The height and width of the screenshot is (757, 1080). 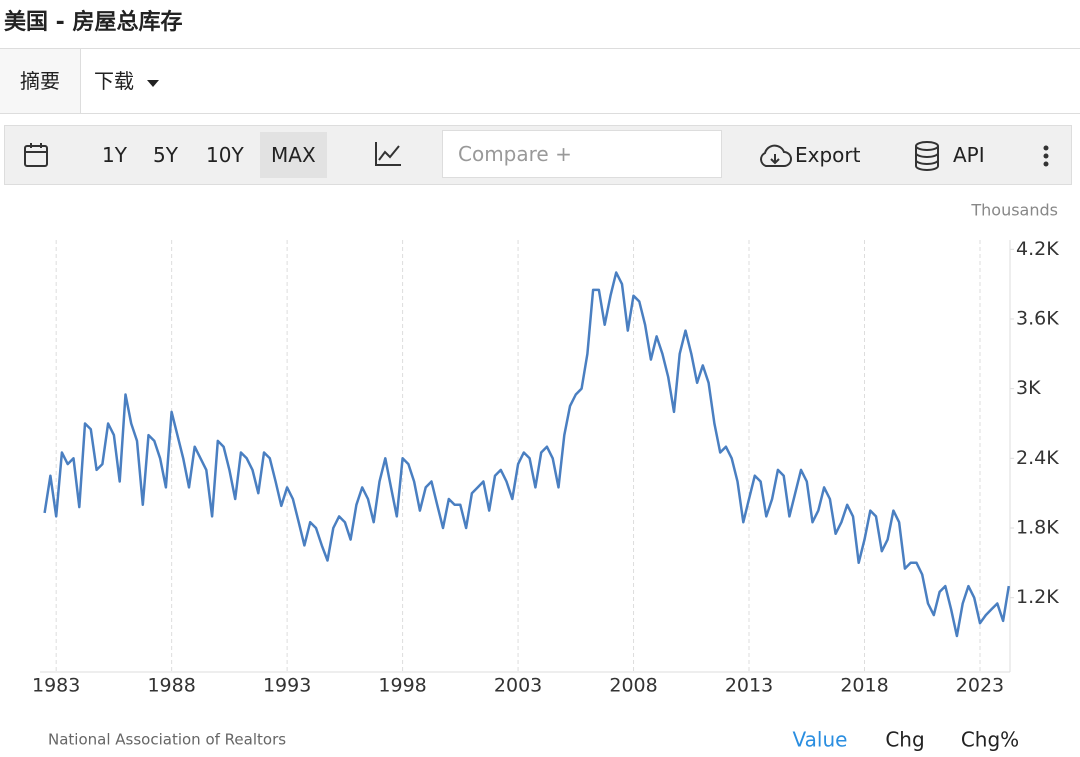 I want to click on footer-tab: Value, so click(x=820, y=740).